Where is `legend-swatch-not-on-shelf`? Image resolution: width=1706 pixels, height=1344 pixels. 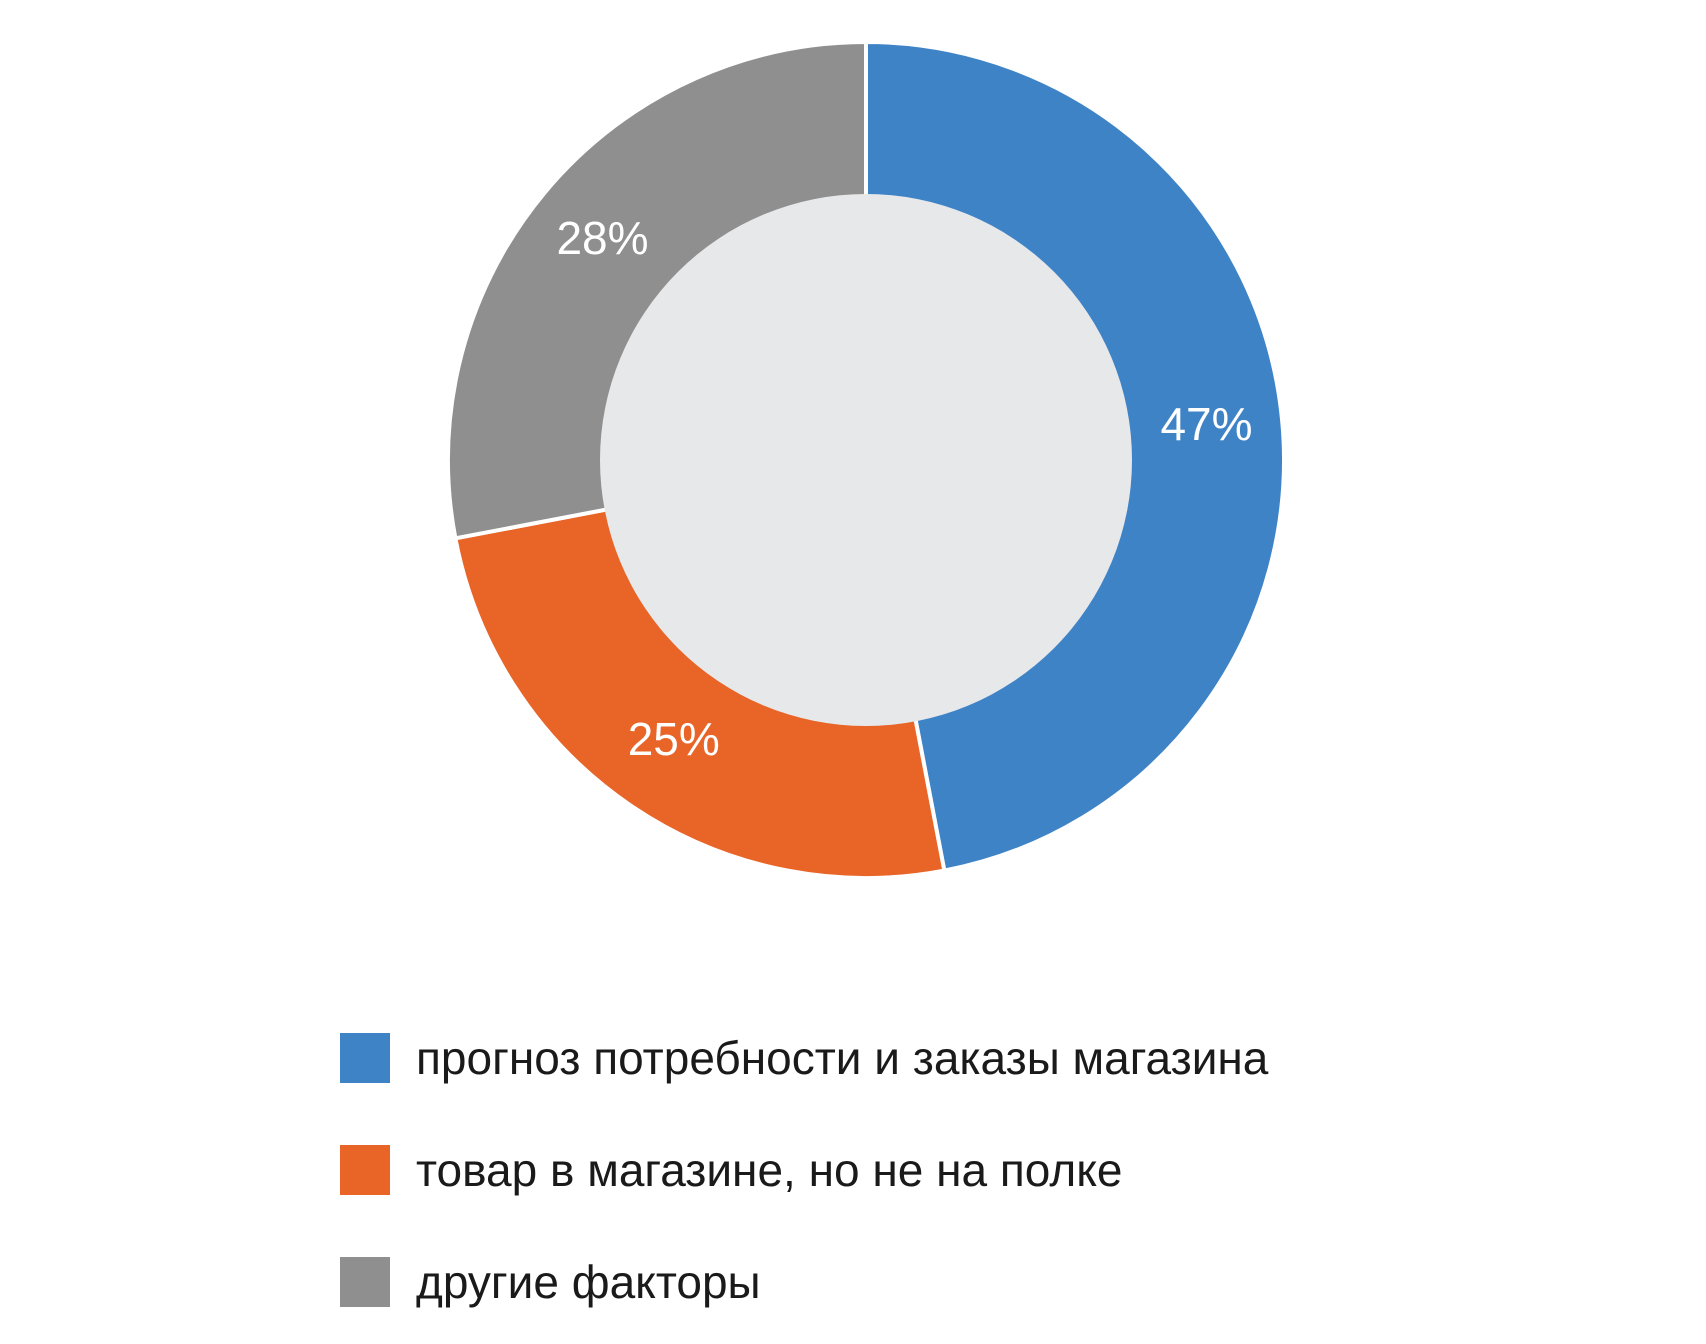 legend-swatch-not-on-shelf is located at coordinates (365, 1170).